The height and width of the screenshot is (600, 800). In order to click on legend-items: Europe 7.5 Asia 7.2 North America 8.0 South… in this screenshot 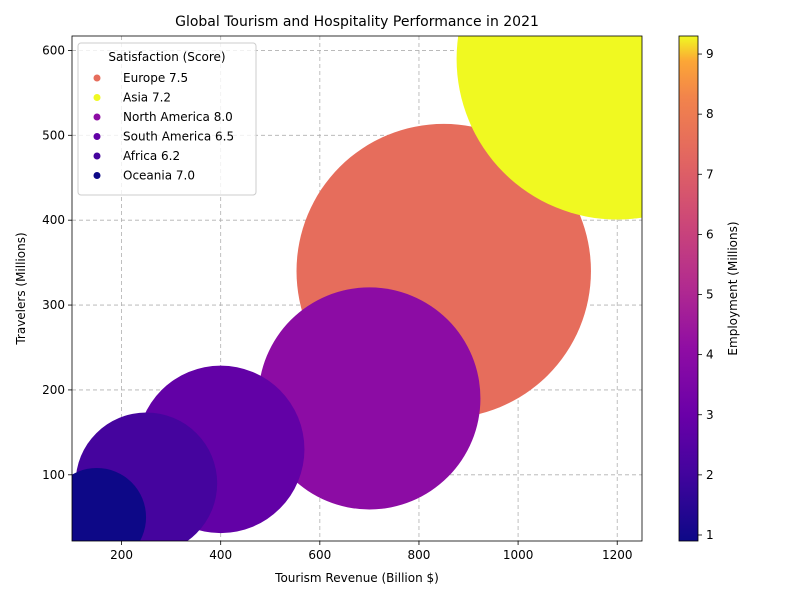, I will do `click(163, 127)`.